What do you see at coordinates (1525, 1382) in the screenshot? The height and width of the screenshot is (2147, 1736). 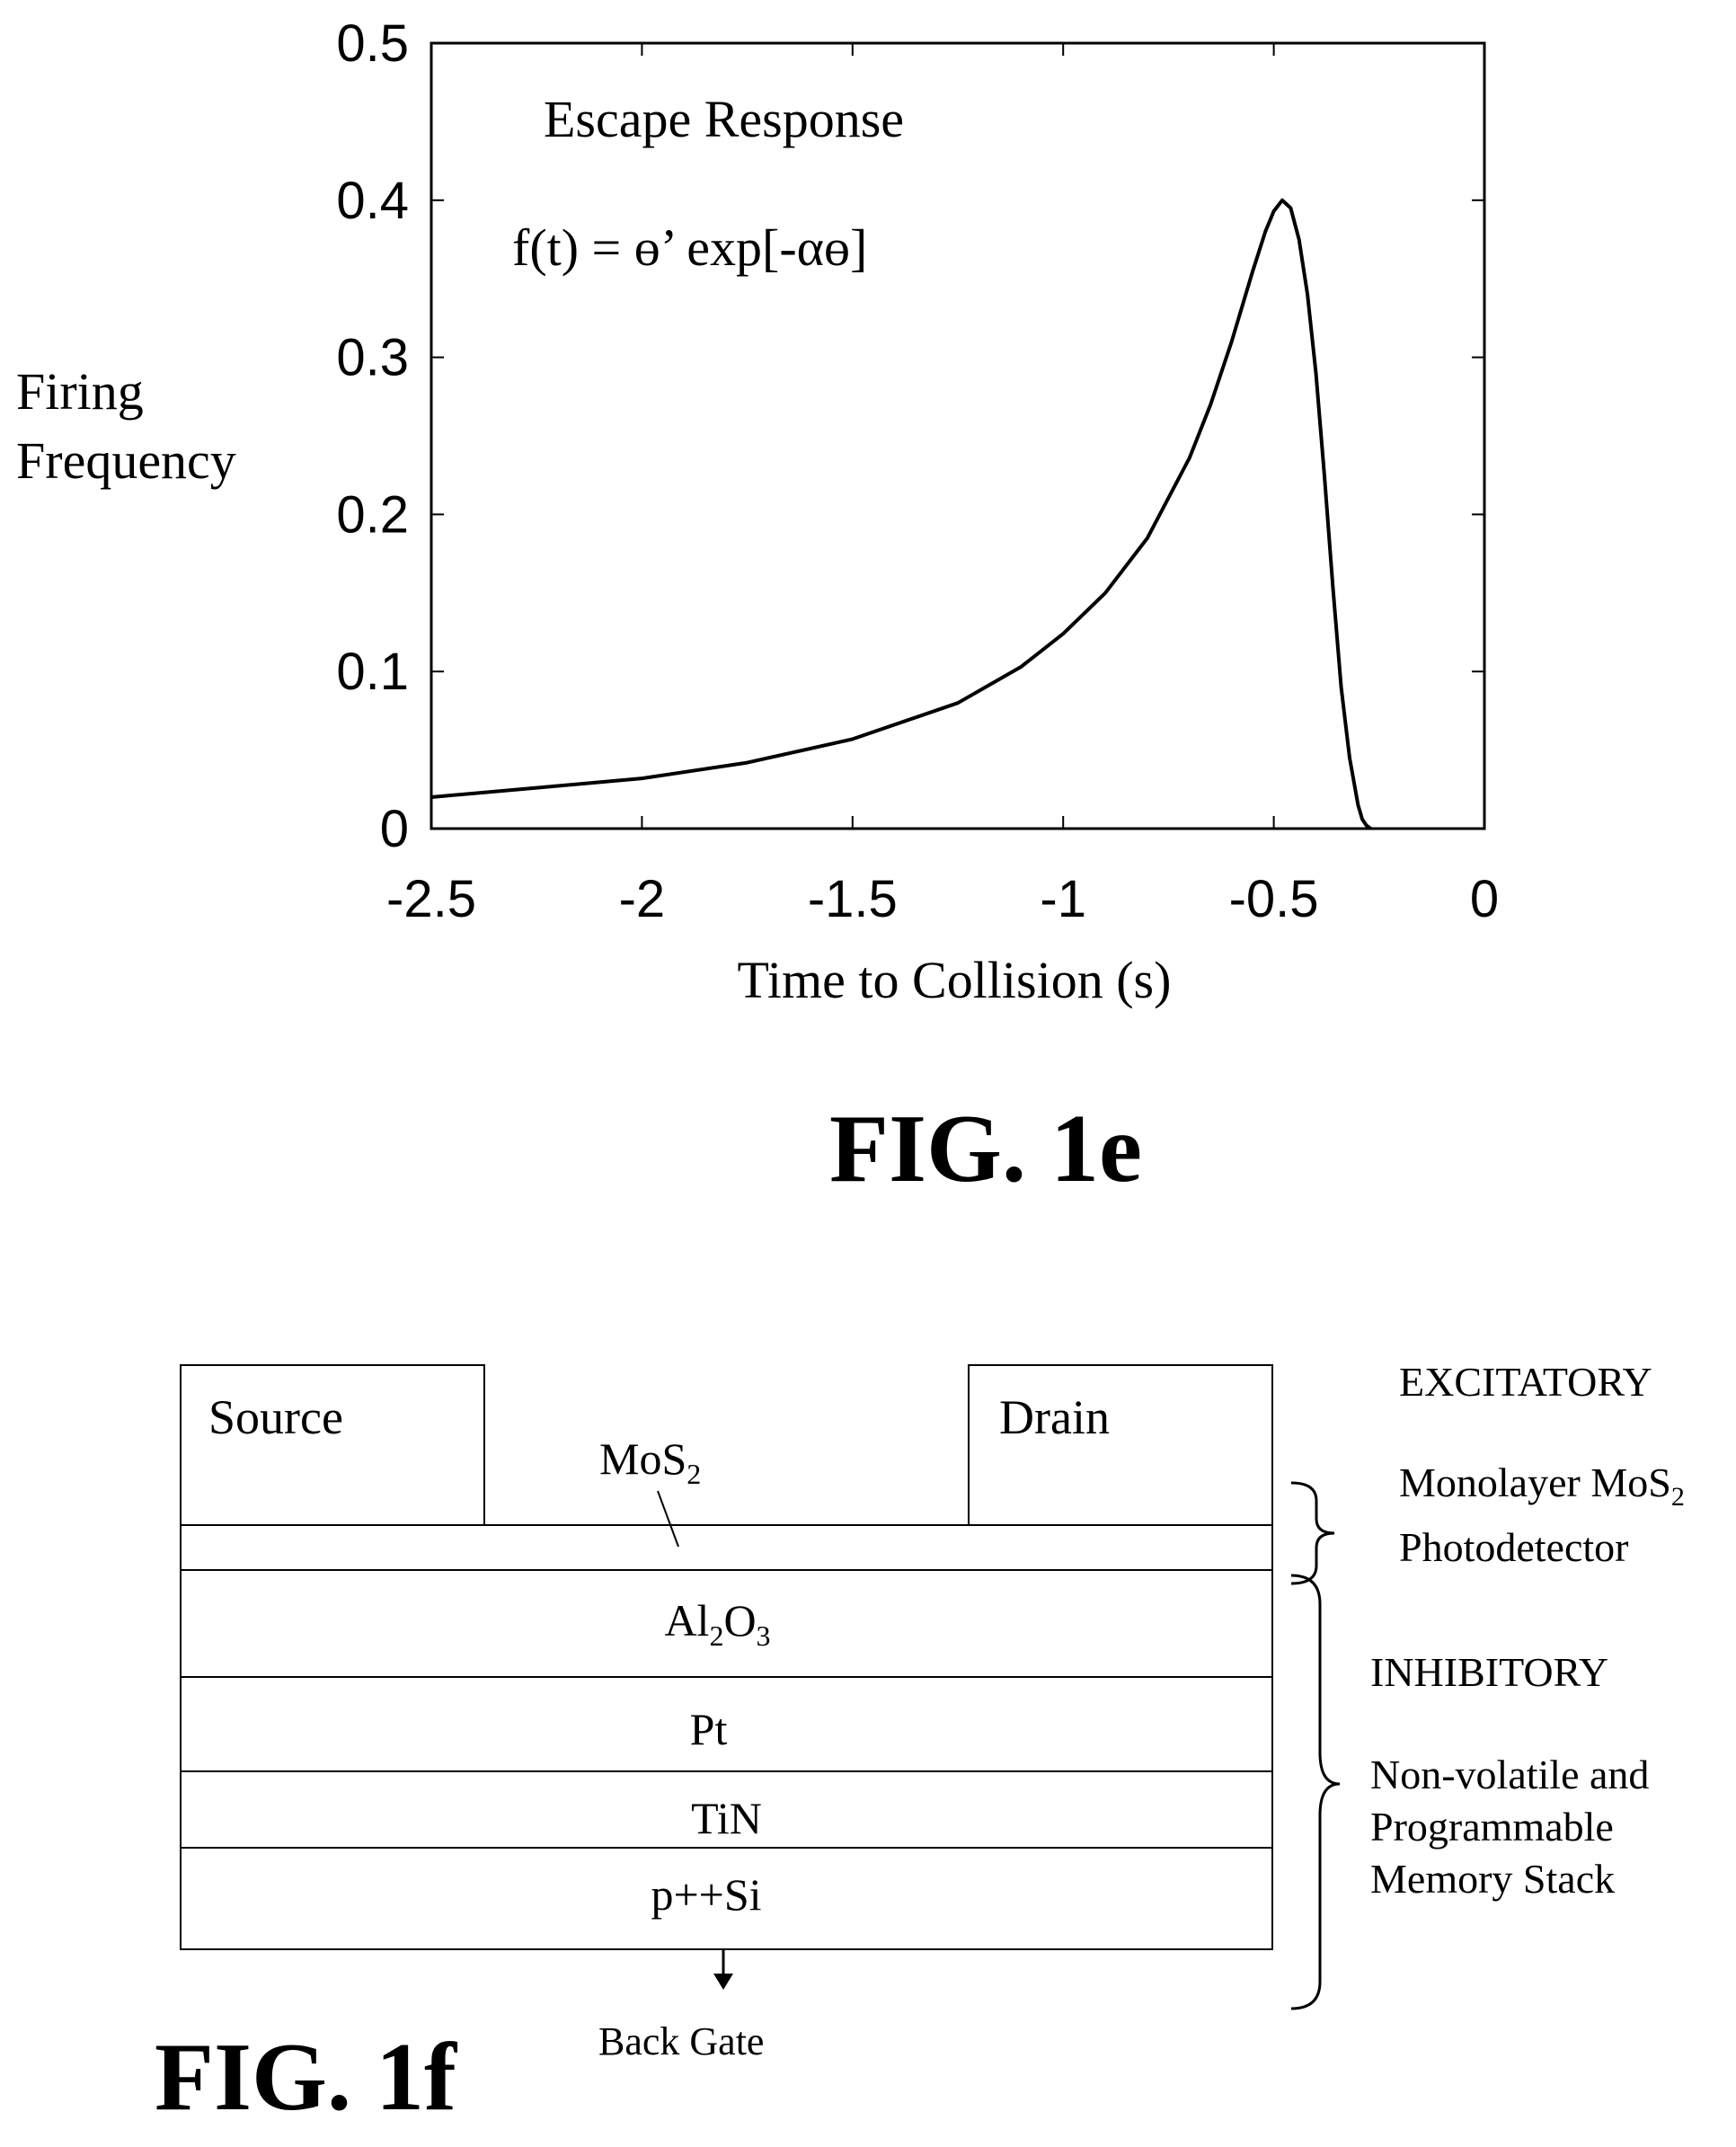 I see `excitatory-heading: EXCITATORY` at bounding box center [1525, 1382].